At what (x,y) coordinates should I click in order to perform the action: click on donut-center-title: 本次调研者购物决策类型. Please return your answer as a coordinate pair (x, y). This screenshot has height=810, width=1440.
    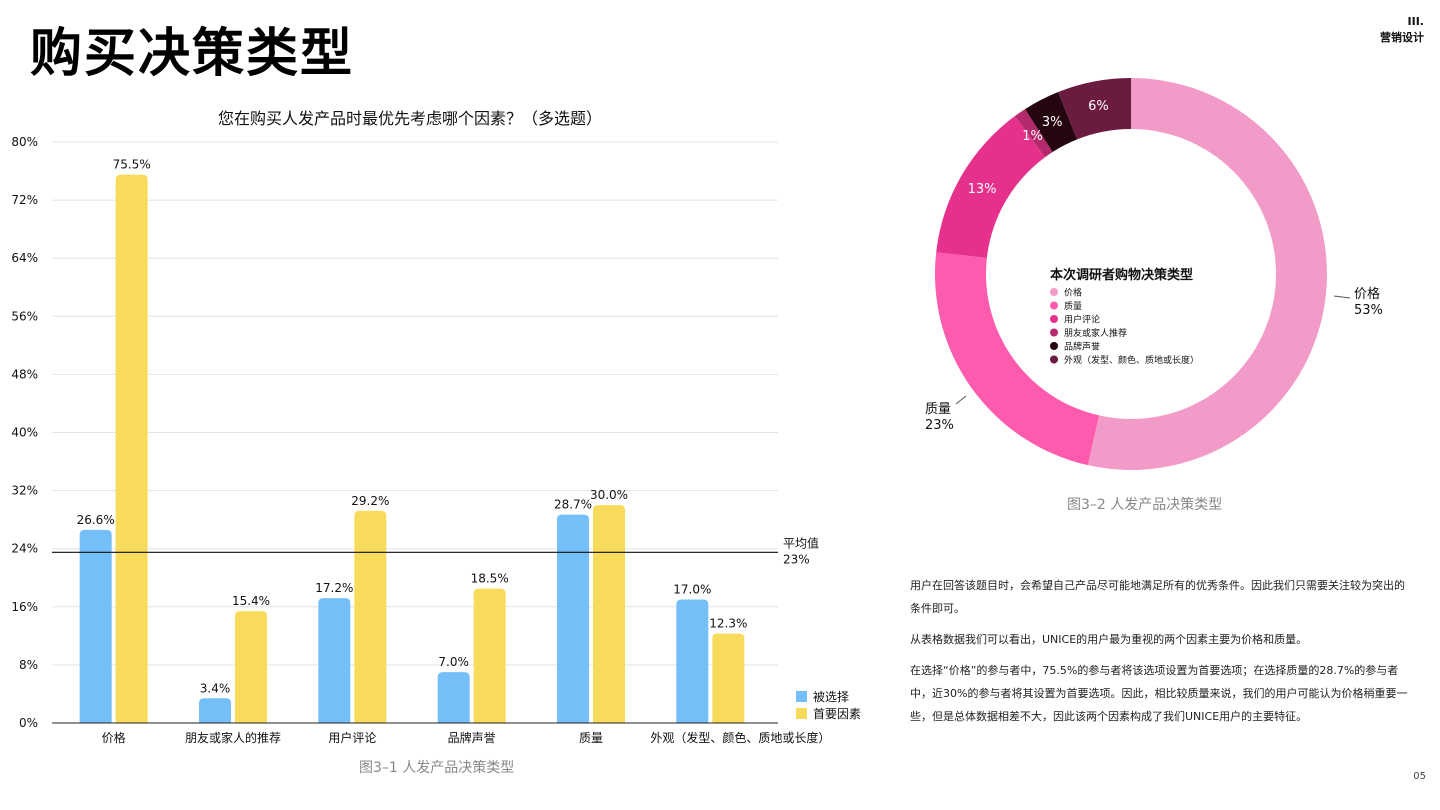
    Looking at the image, I should click on (1121, 275).